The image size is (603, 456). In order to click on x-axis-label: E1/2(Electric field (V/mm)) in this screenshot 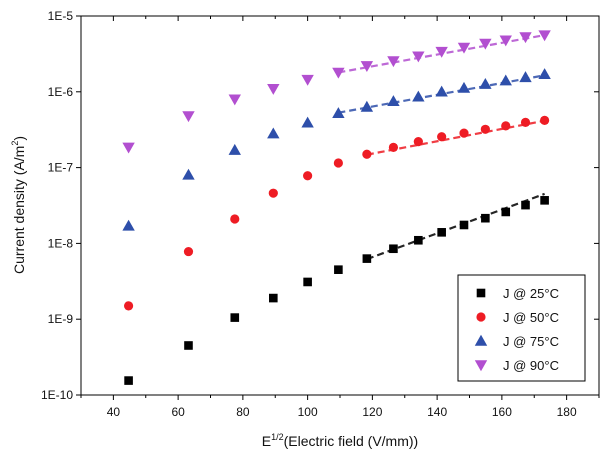, I will do `click(340, 440)`.